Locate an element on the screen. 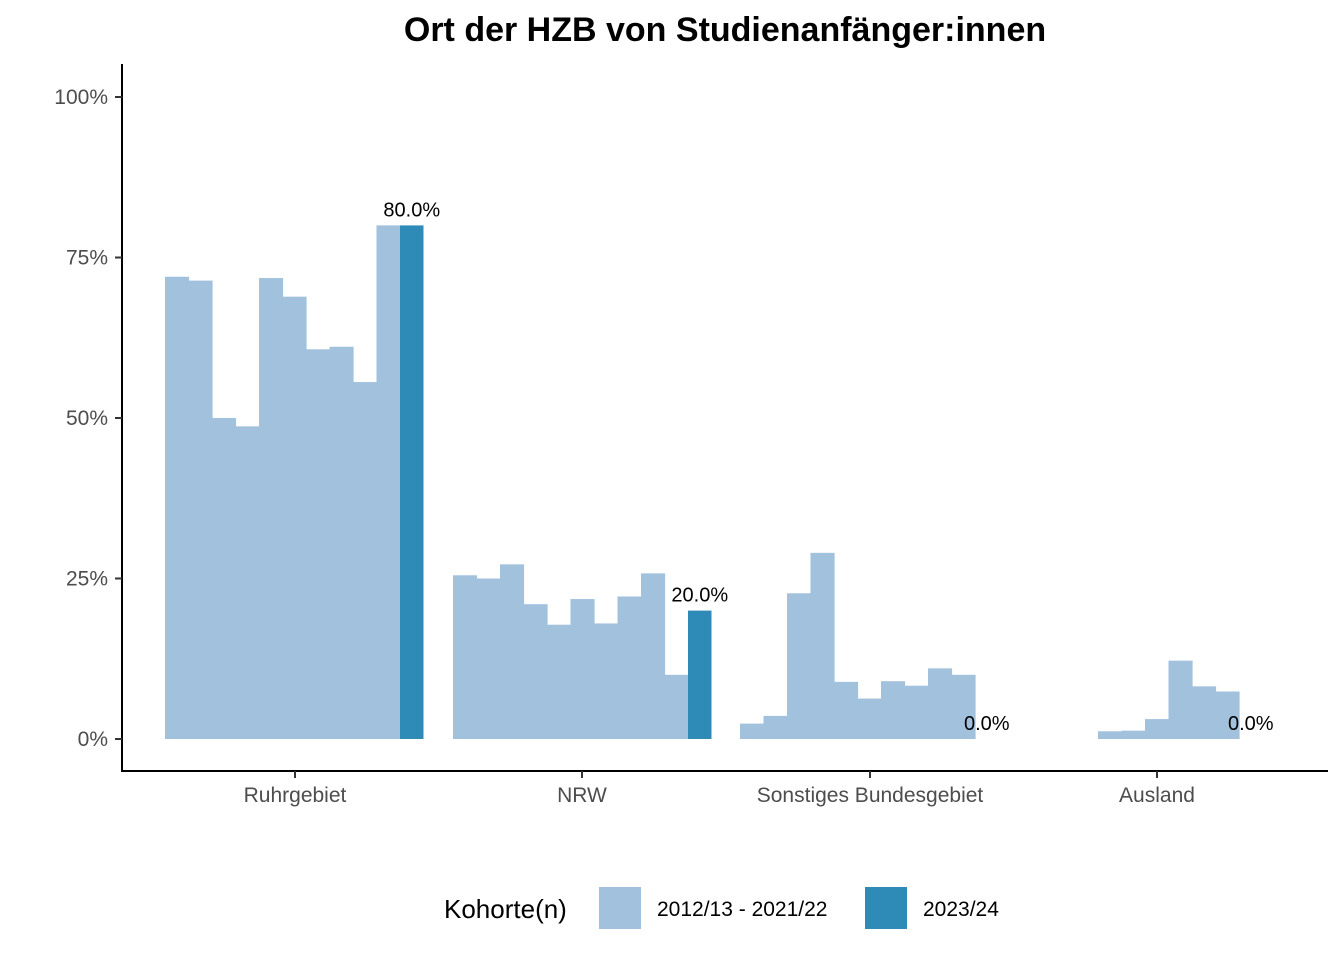 This screenshot has width=1344, height=960. legend-label-history: 2012/13 - 2021/22 is located at coordinates (742, 909).